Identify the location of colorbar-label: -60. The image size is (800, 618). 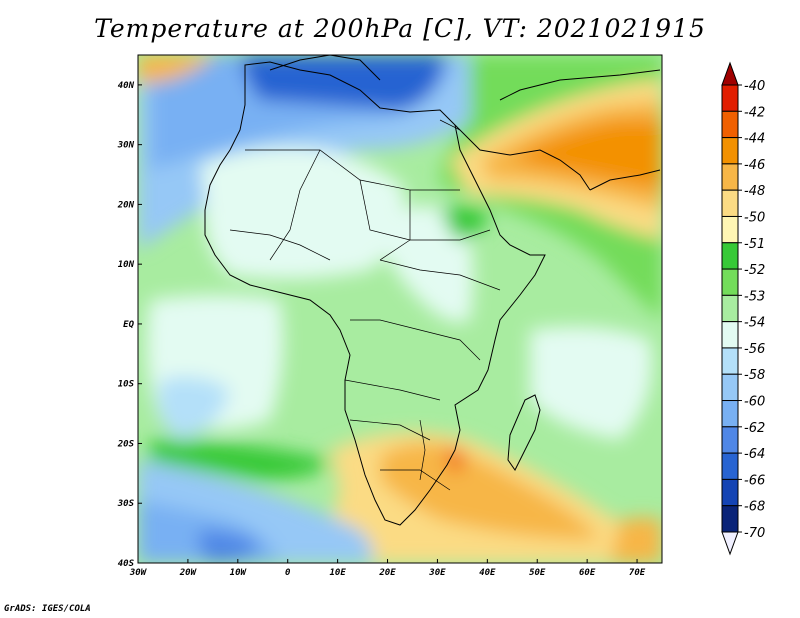
(754, 402).